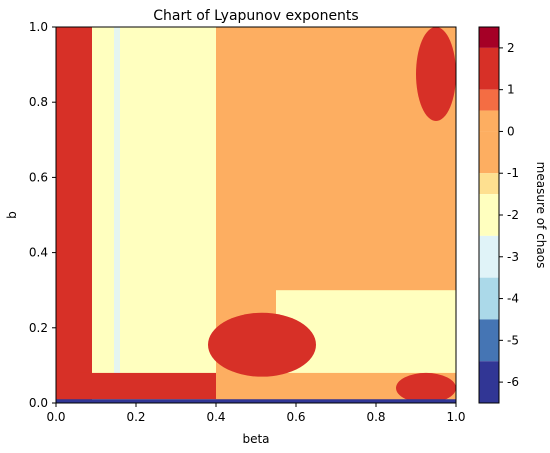 The width and height of the screenshot is (550, 453). What do you see at coordinates (513, 299) in the screenshot?
I see `colorbar-tick-label: -4` at bounding box center [513, 299].